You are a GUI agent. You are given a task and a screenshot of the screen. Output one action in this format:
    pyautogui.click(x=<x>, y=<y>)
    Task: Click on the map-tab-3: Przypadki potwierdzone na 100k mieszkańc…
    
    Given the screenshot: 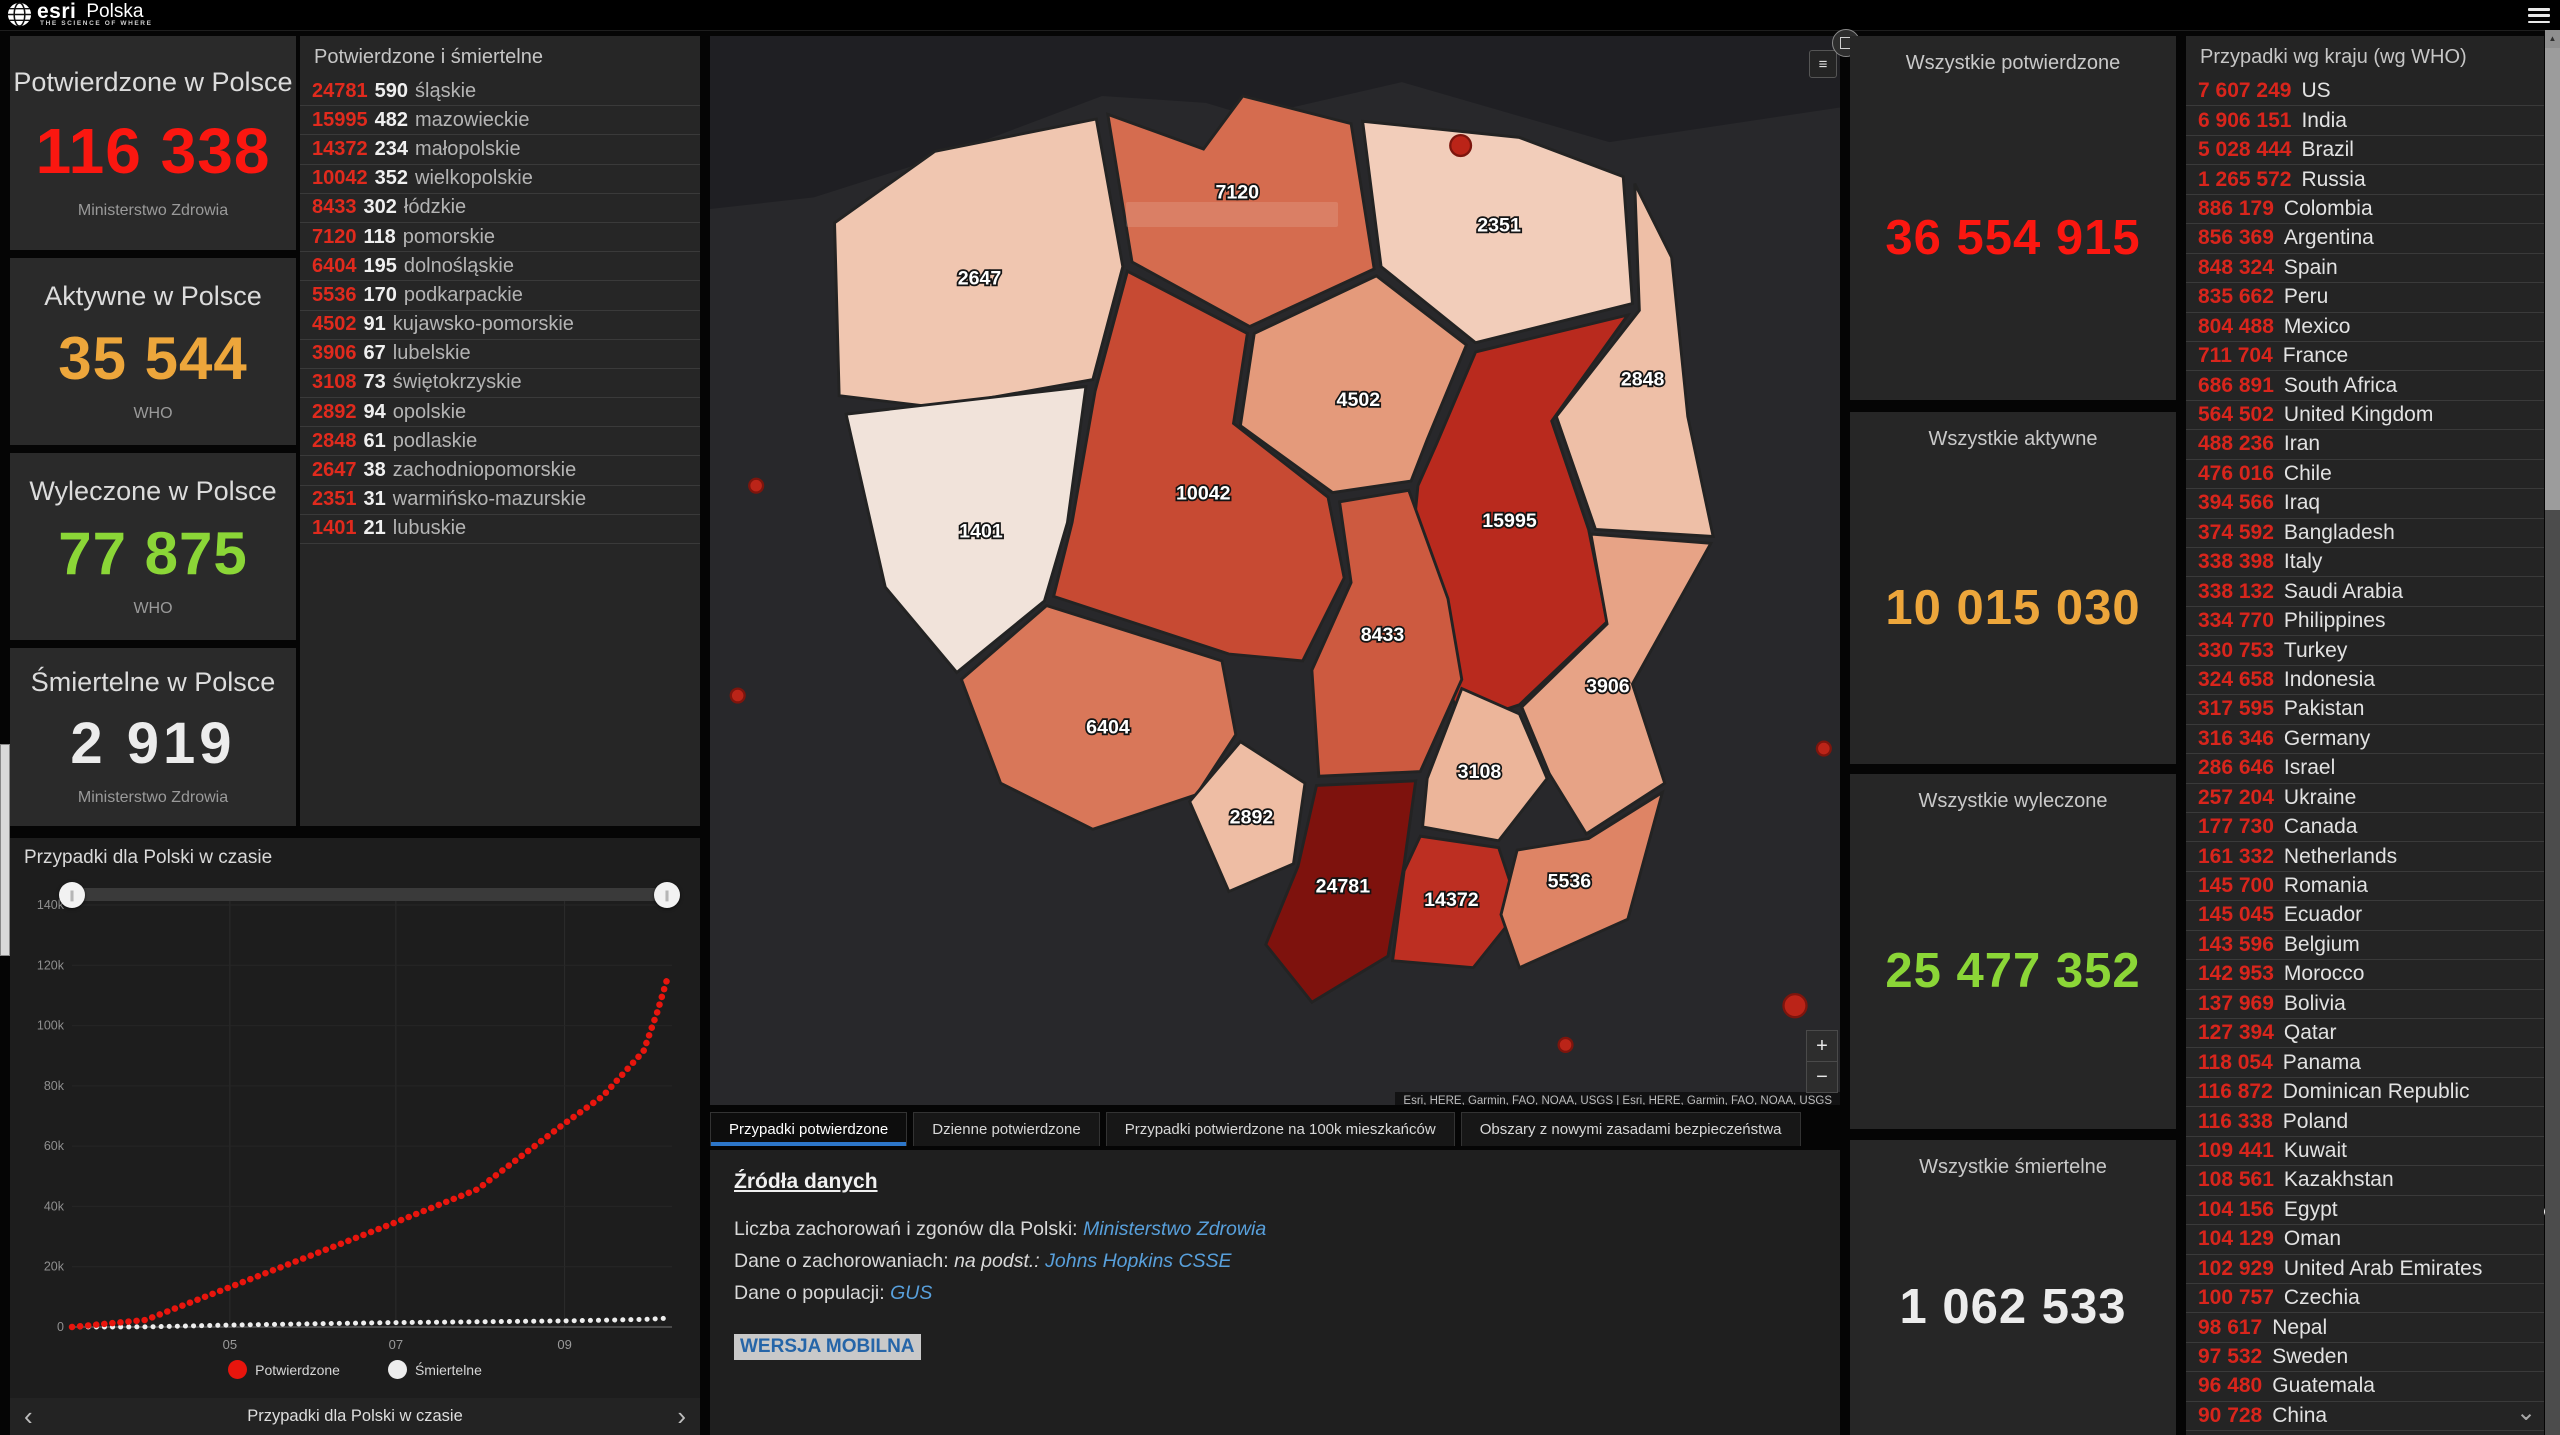 What is the action you would take?
    pyautogui.click(x=1280, y=1129)
    